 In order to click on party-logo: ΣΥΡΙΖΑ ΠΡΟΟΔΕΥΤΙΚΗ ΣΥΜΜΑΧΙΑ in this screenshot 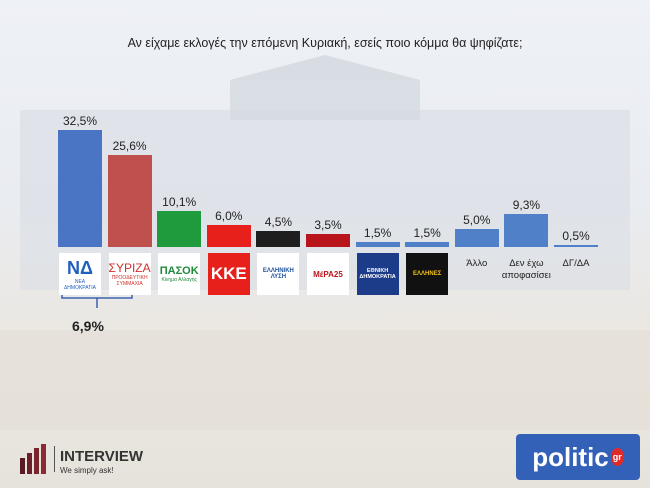, I will do `click(129, 274)`.